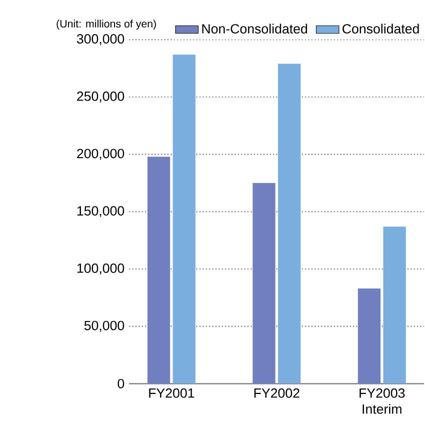 This screenshot has height=429, width=425. What do you see at coordinates (380, 29) in the screenshot?
I see `legend-label: Consolidated` at bounding box center [380, 29].